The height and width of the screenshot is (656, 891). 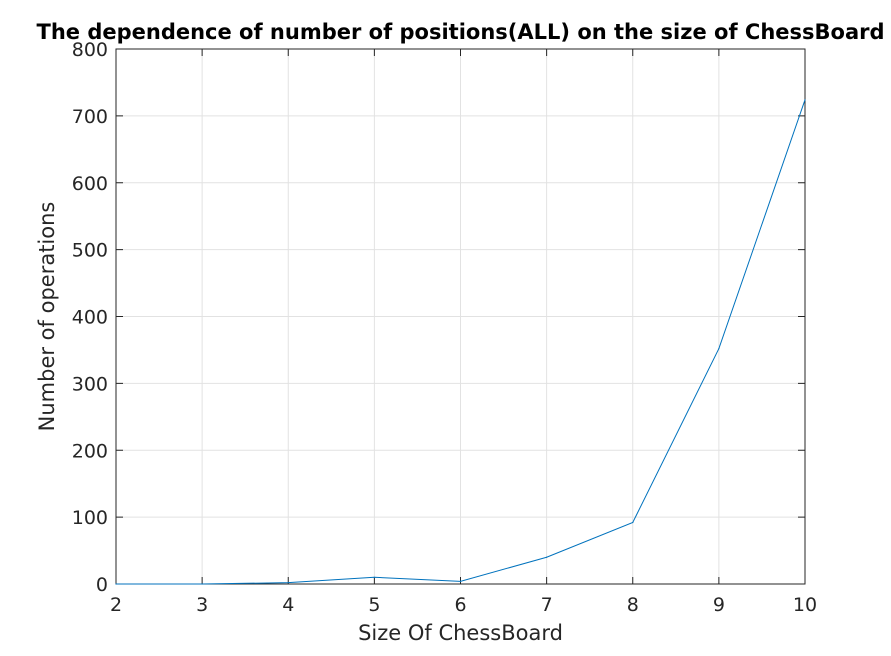 I want to click on y-tick-label: 200, so click(x=90, y=451).